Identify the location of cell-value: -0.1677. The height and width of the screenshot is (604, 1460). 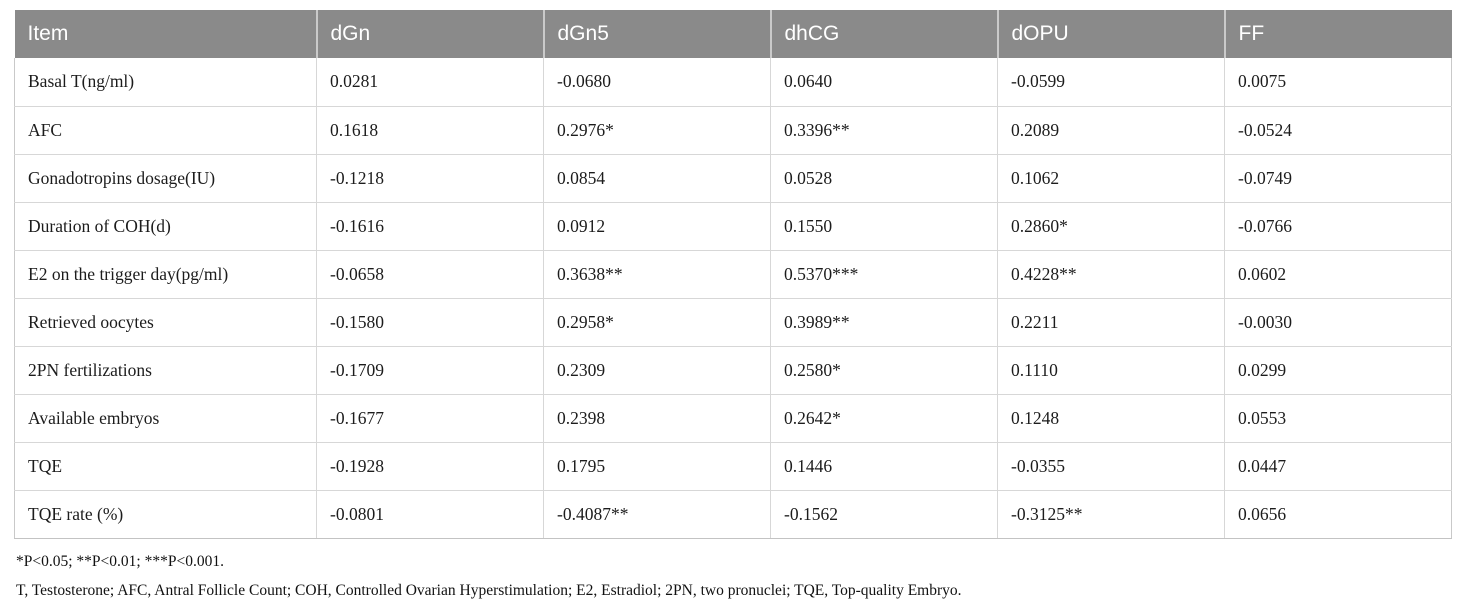
(430, 418).